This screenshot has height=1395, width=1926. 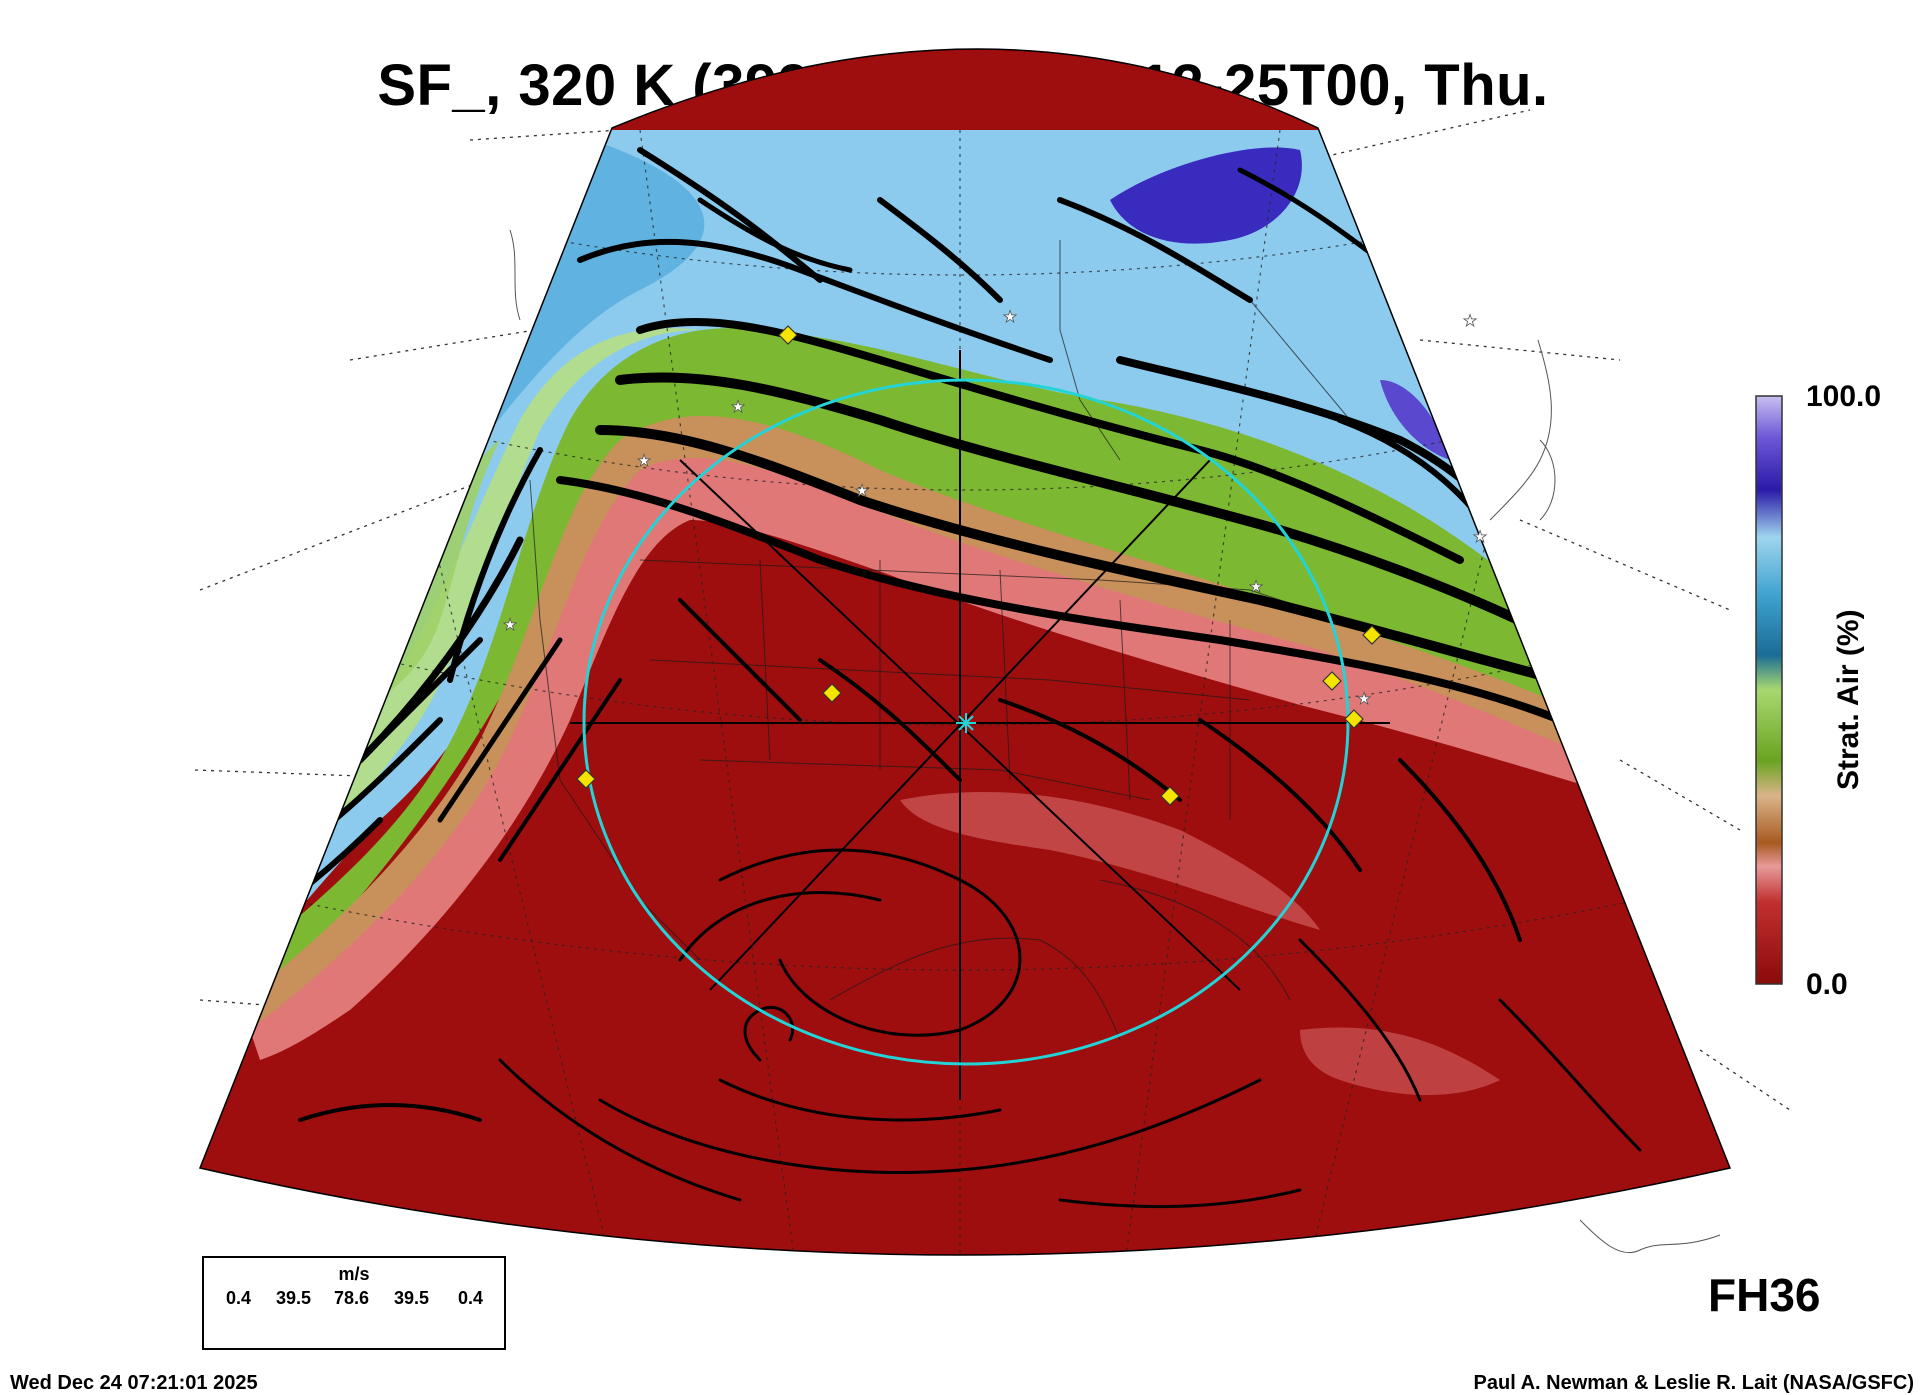 I want to click on colorbar-max-label: 100.0, so click(x=1844, y=396).